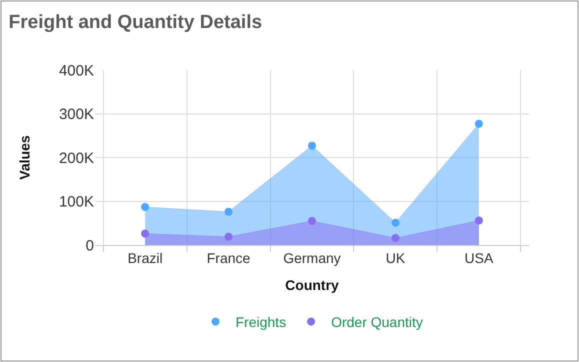 This screenshot has height=362, width=579. Describe the element at coordinates (228, 258) in the screenshot. I see `x-tick-label: France` at that location.